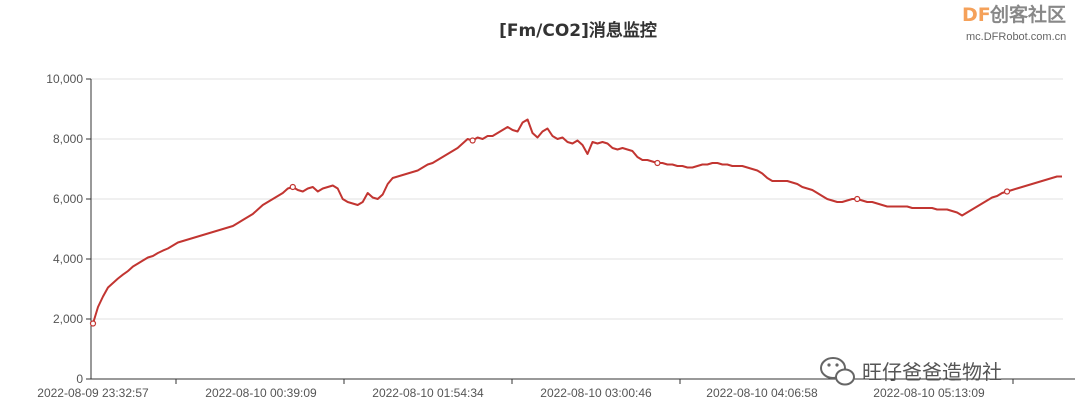 The width and height of the screenshot is (1080, 419). What do you see at coordinates (762, 393) in the screenshot?
I see `x-tick-label: 2022-08-10 04:06:58` at bounding box center [762, 393].